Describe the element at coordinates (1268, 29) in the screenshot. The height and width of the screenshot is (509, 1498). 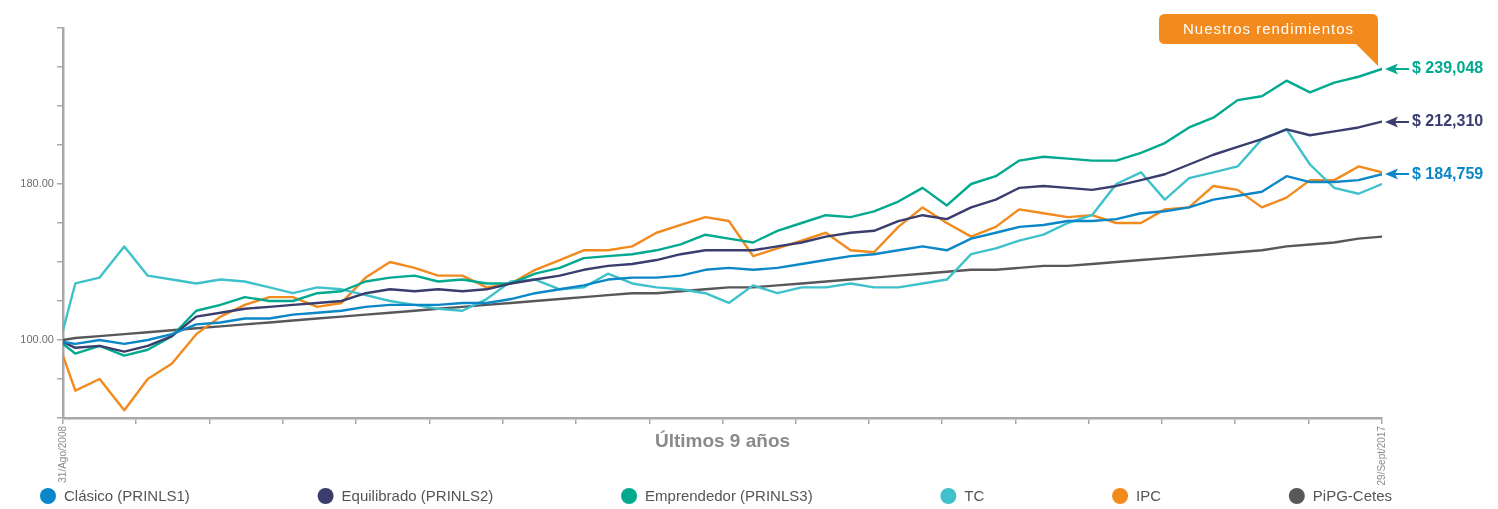
I see `annotation: Nuestros rendimientos` at that location.